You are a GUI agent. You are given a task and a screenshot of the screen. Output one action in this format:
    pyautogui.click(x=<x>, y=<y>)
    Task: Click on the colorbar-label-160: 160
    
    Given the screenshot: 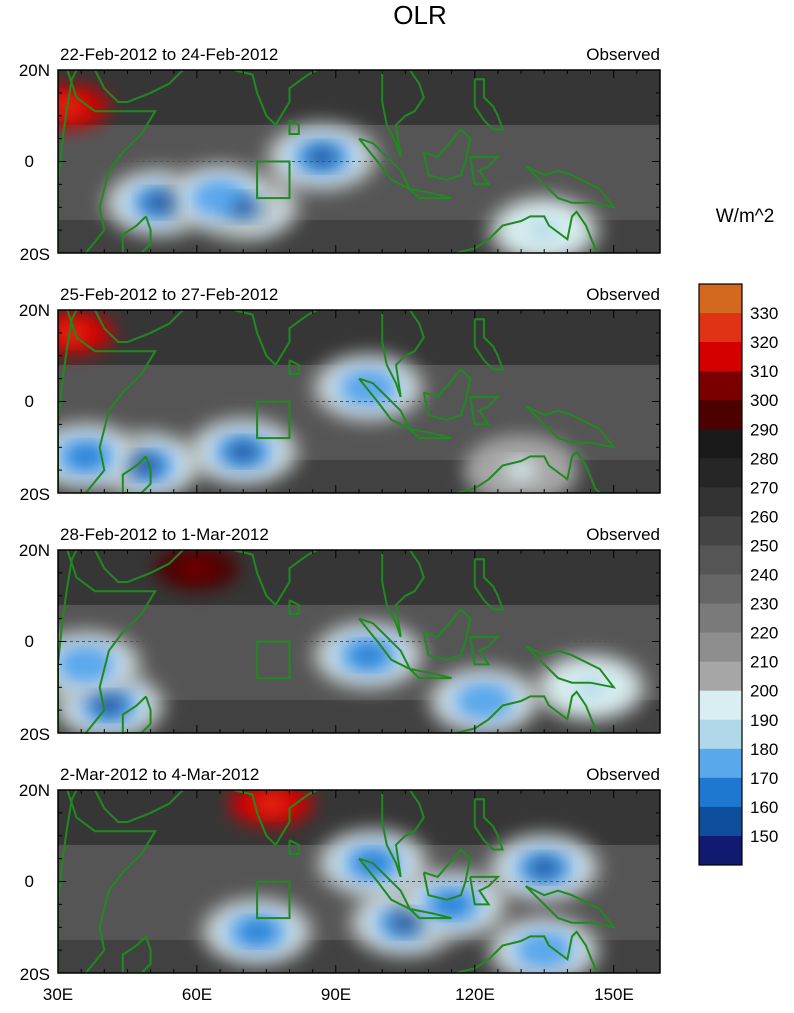 What is the action you would take?
    pyautogui.click(x=764, y=807)
    